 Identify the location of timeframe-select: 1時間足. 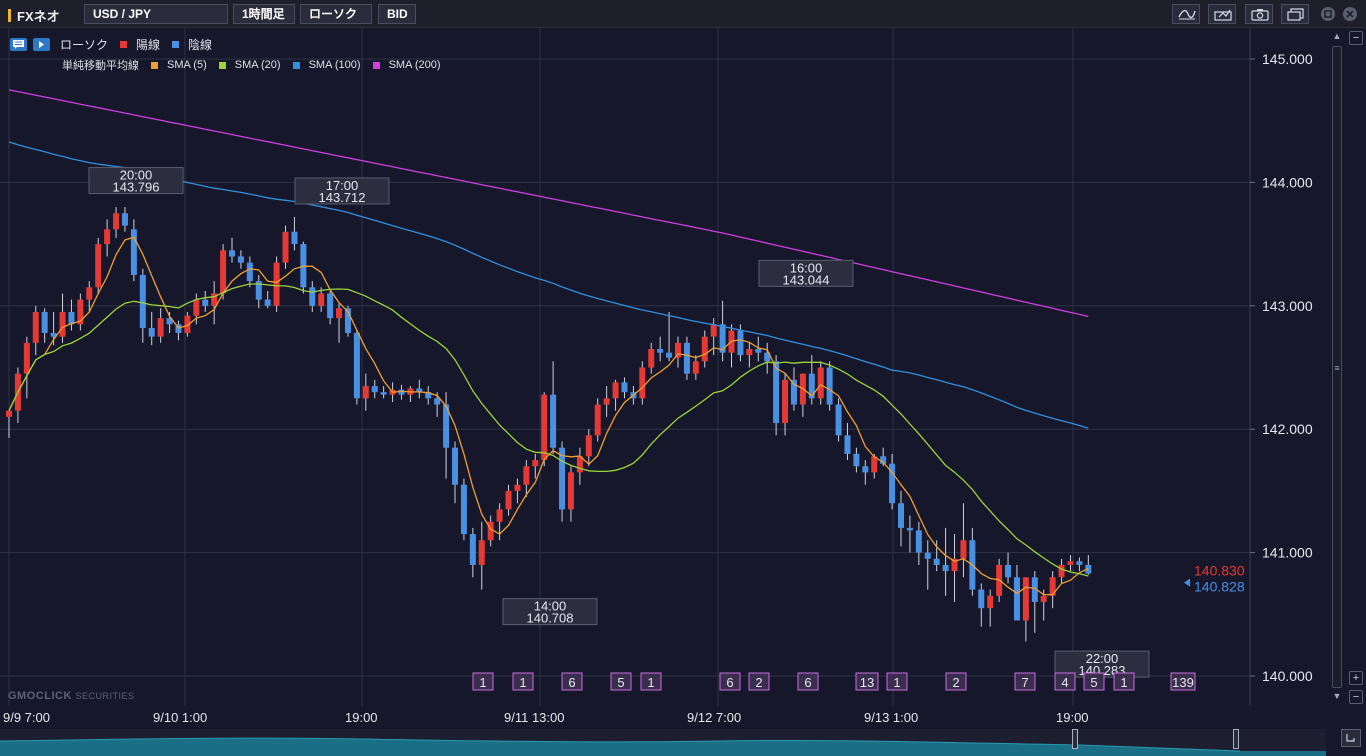
(264, 14).